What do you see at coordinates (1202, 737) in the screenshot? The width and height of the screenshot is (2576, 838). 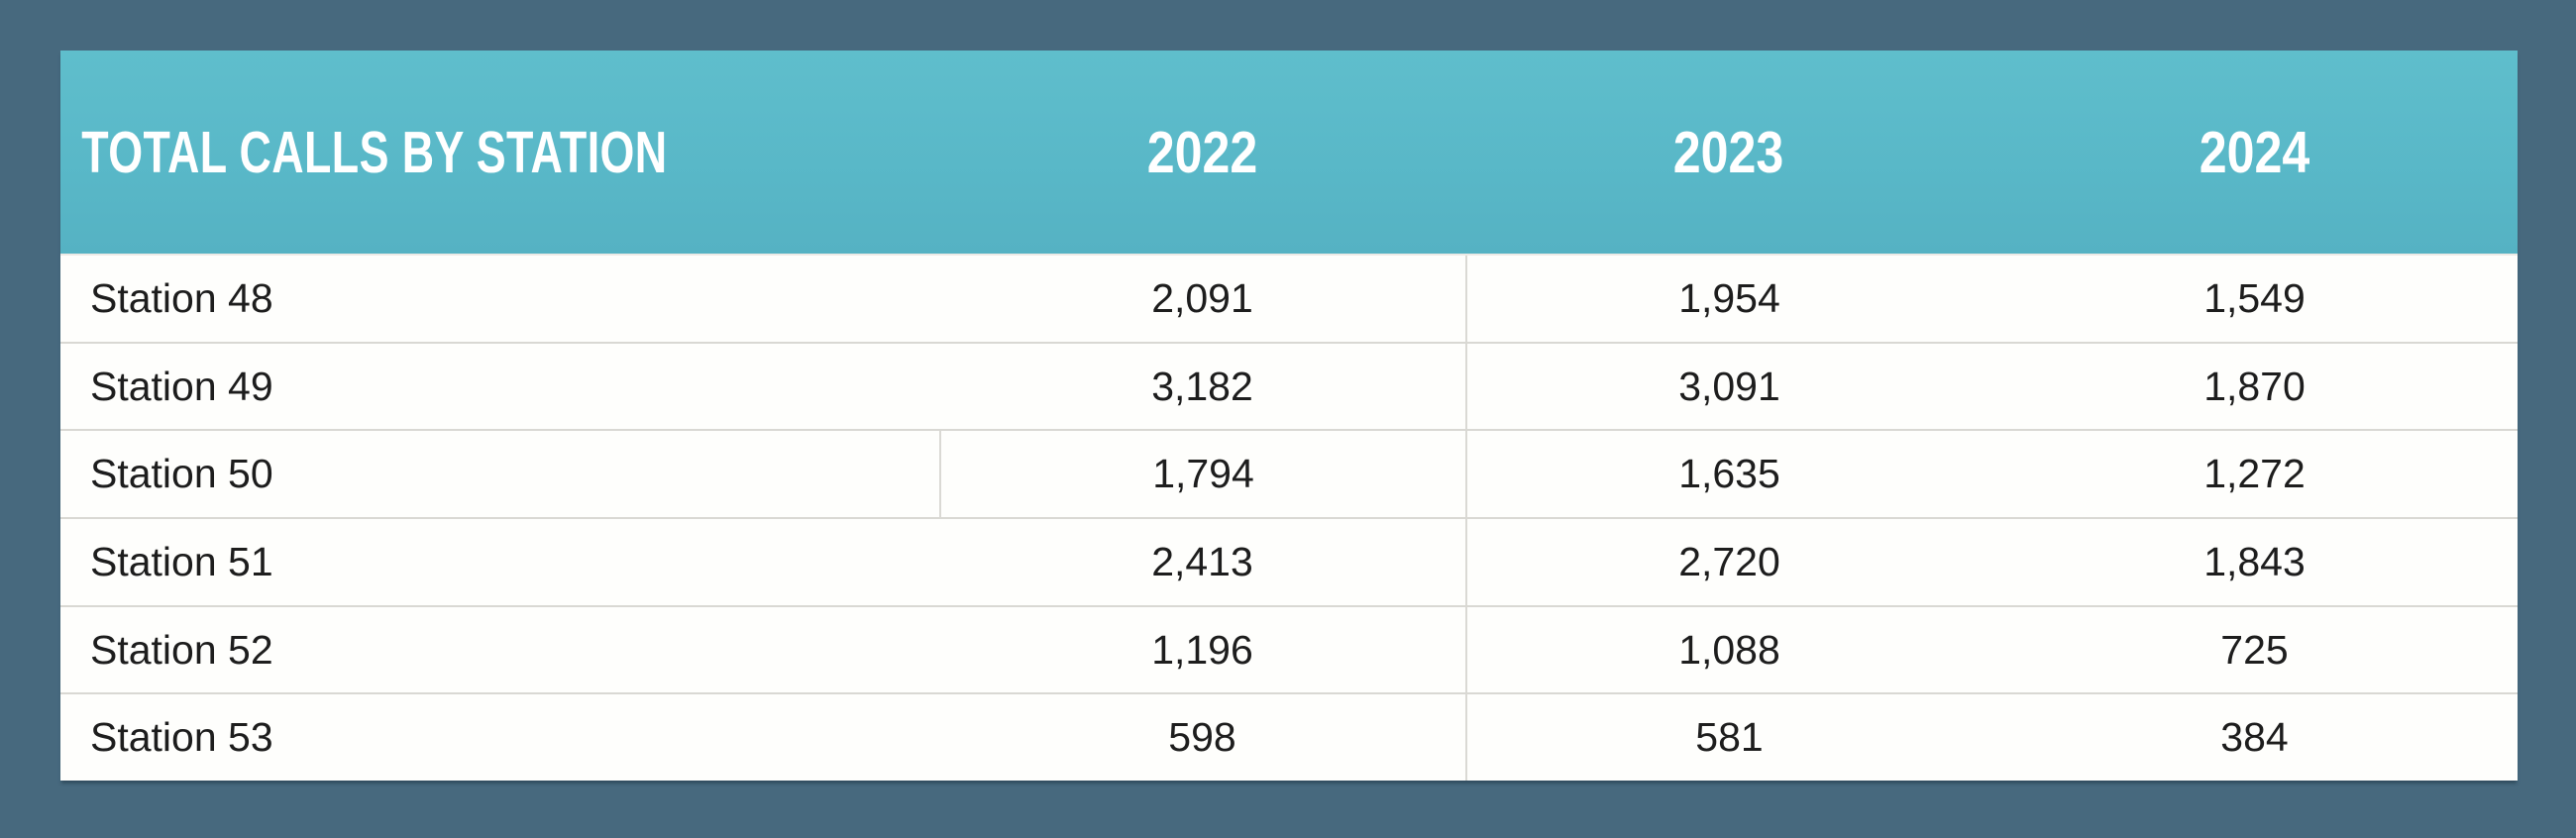 I see `calls-value-2022: 598` at bounding box center [1202, 737].